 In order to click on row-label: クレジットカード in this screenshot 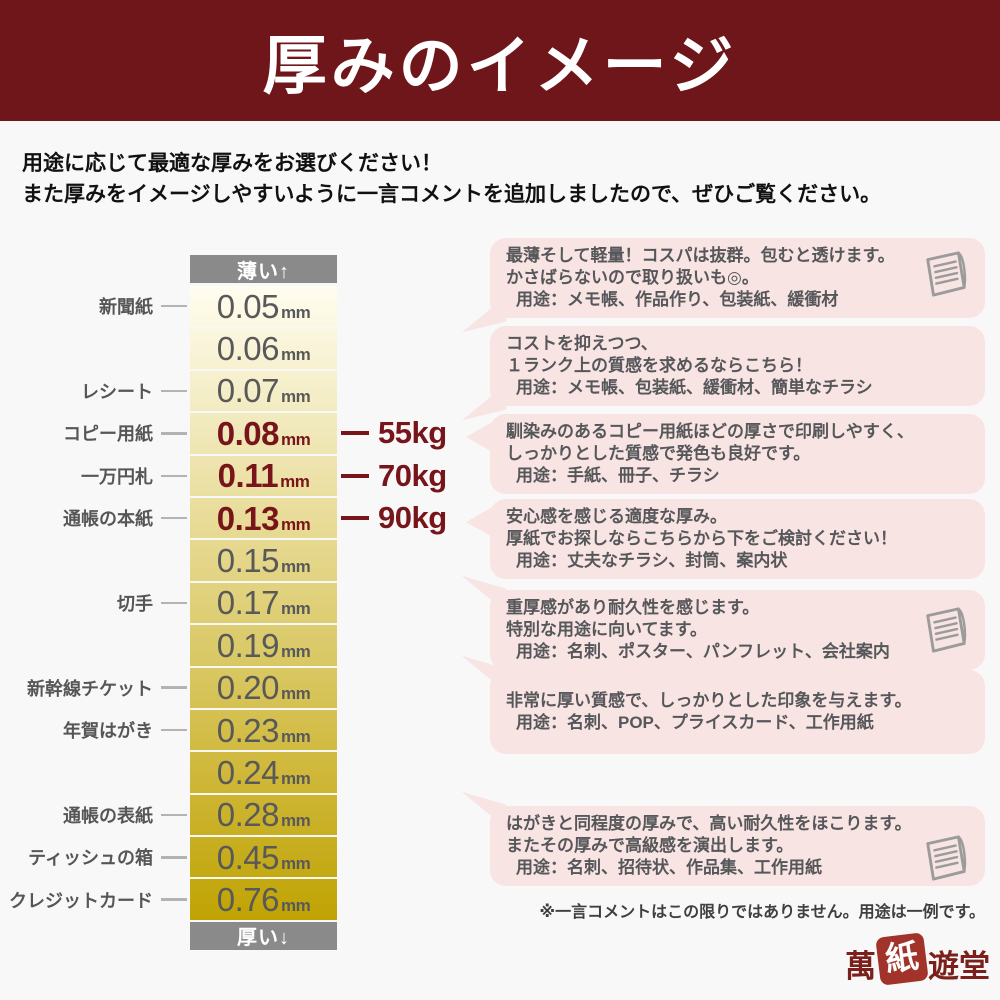, I will do `click(81, 900)`.